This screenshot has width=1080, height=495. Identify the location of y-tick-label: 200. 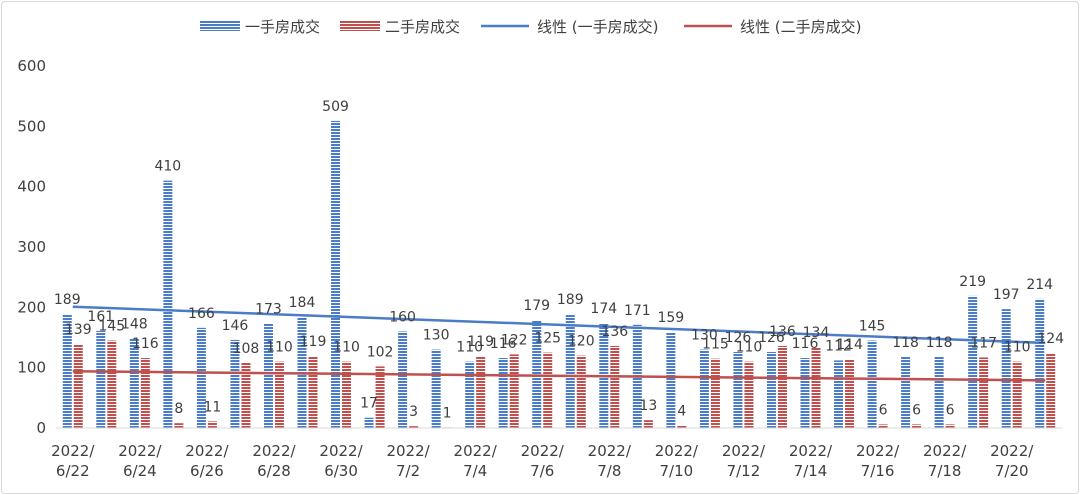
(31, 307).